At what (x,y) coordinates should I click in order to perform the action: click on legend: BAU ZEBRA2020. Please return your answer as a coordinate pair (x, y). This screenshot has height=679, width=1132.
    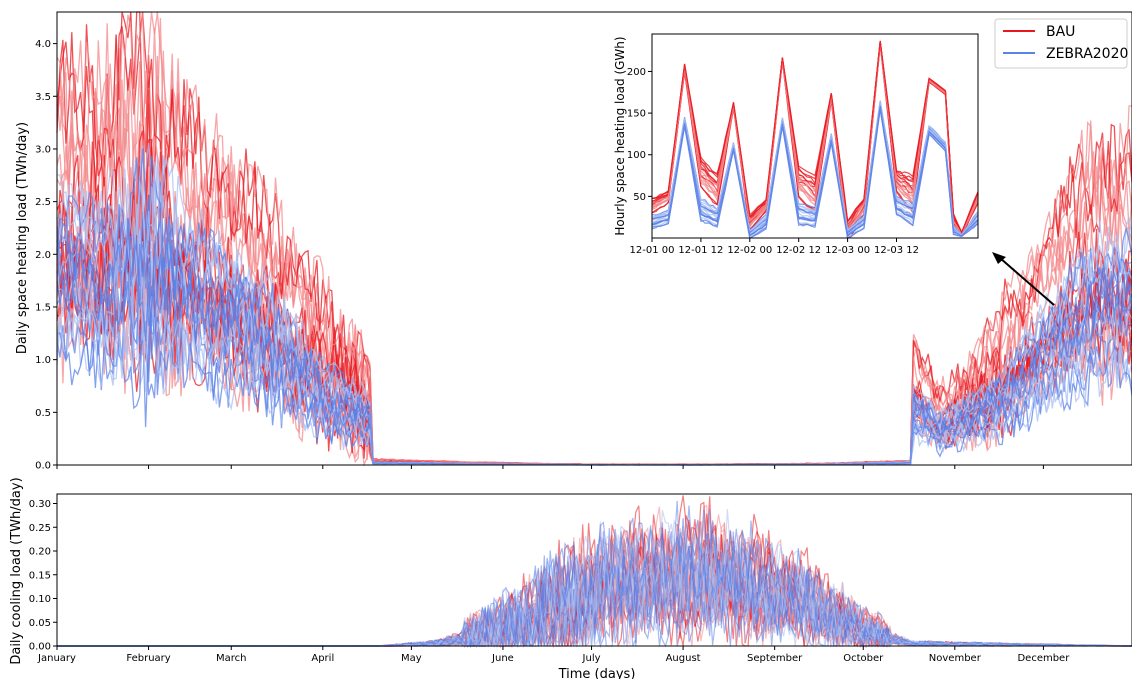
    Looking at the image, I should click on (1061, 43).